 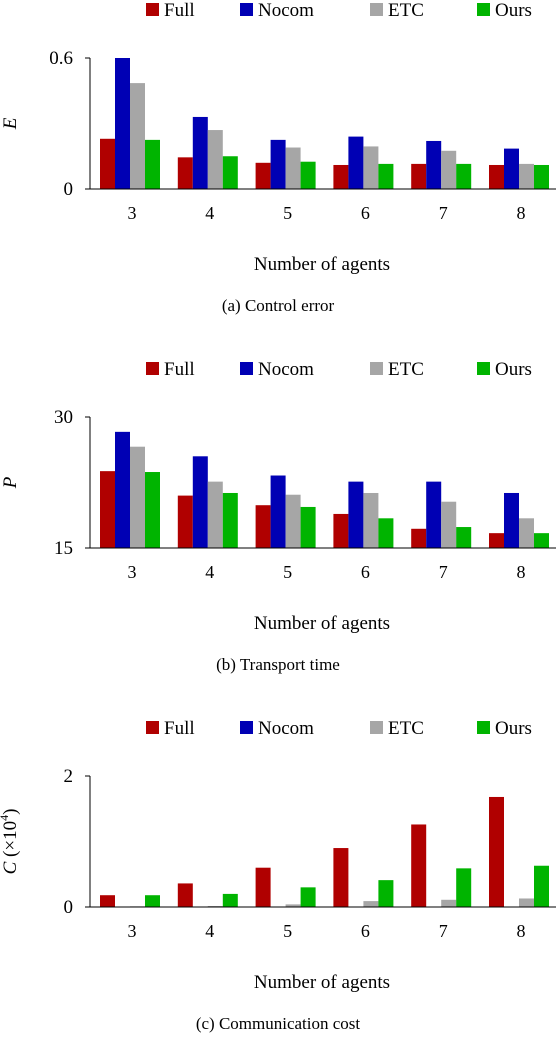 I want to click on y-axis-label: P, so click(x=10, y=482).